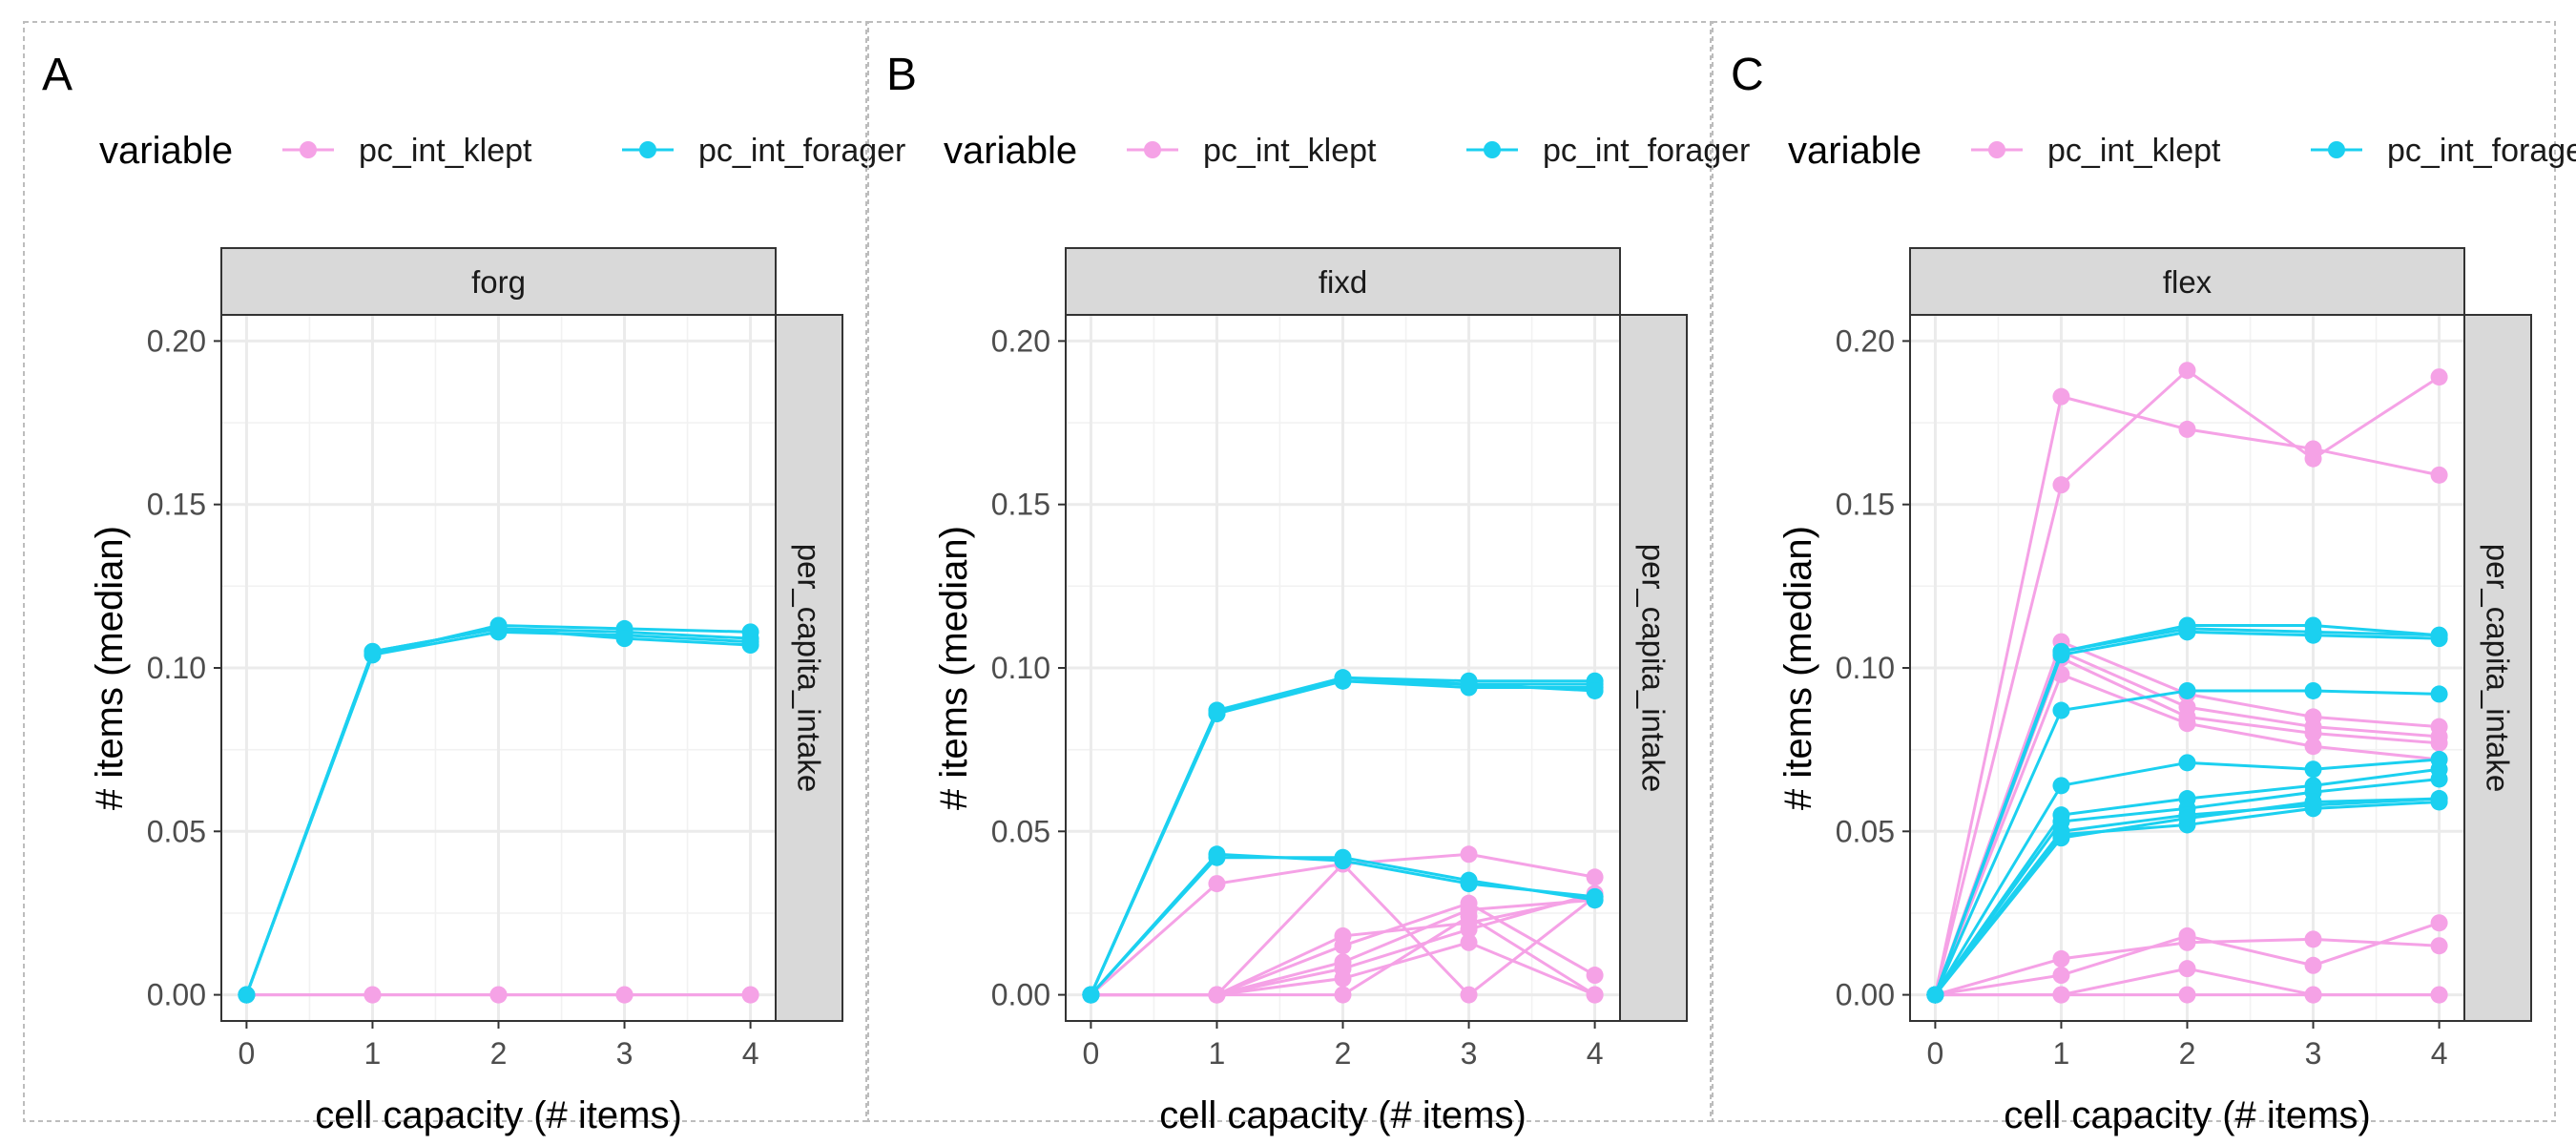 Image resolution: width=2576 pixels, height=1145 pixels. Describe the element at coordinates (498, 668) in the screenshot. I see `gridlines` at that location.